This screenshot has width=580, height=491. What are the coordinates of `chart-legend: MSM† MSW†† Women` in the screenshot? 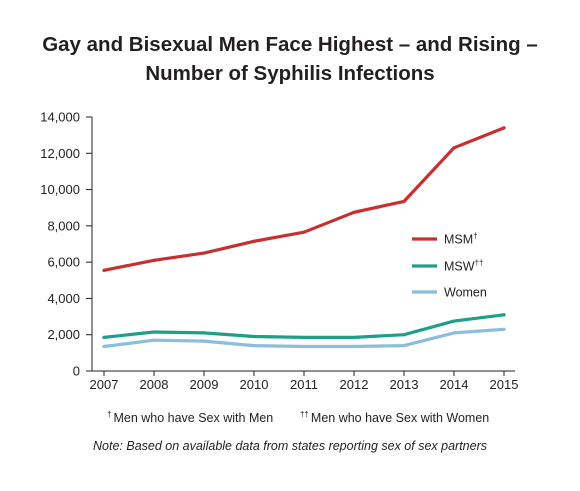 It's located at (449, 266).